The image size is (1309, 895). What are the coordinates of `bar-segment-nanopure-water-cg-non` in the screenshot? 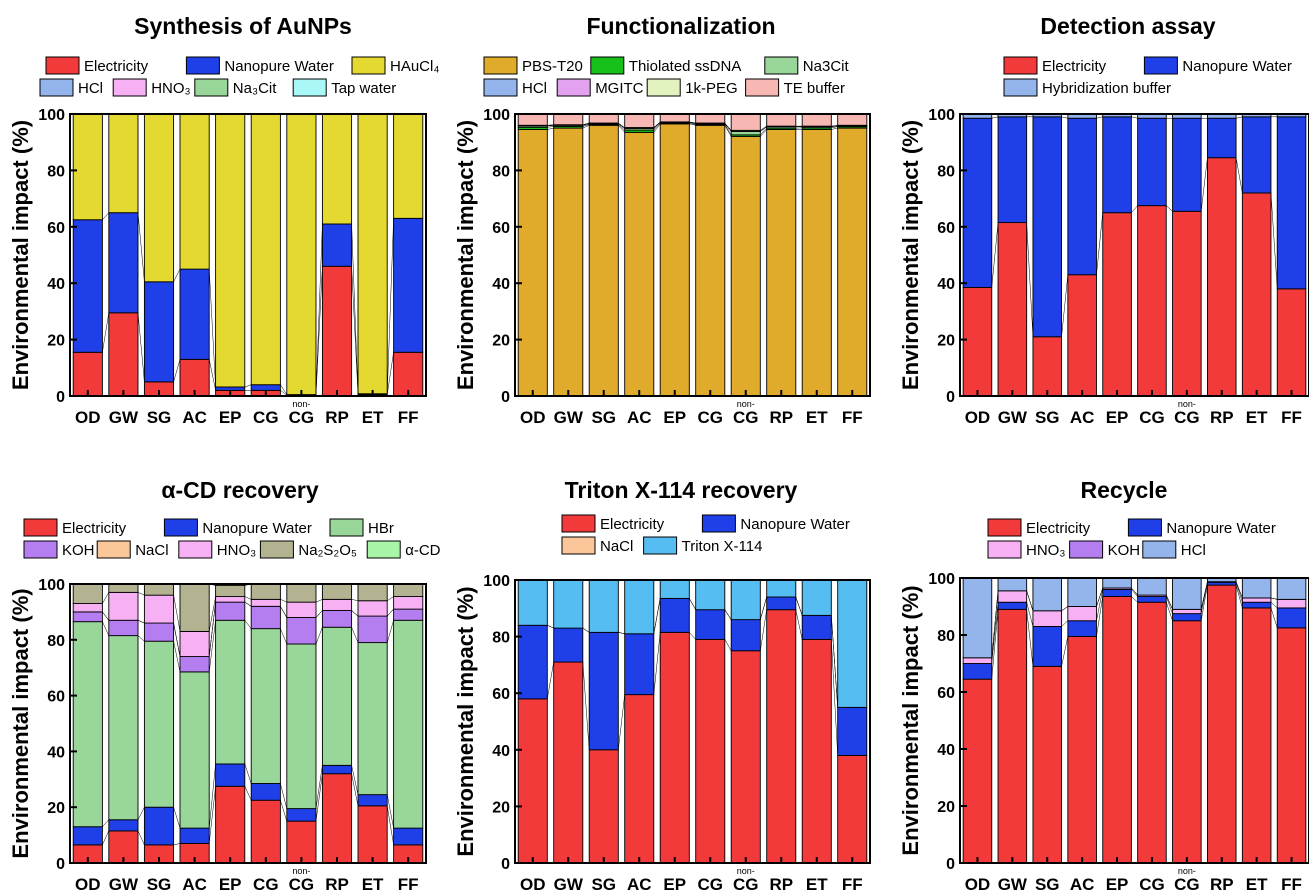 It's located at (301, 815).